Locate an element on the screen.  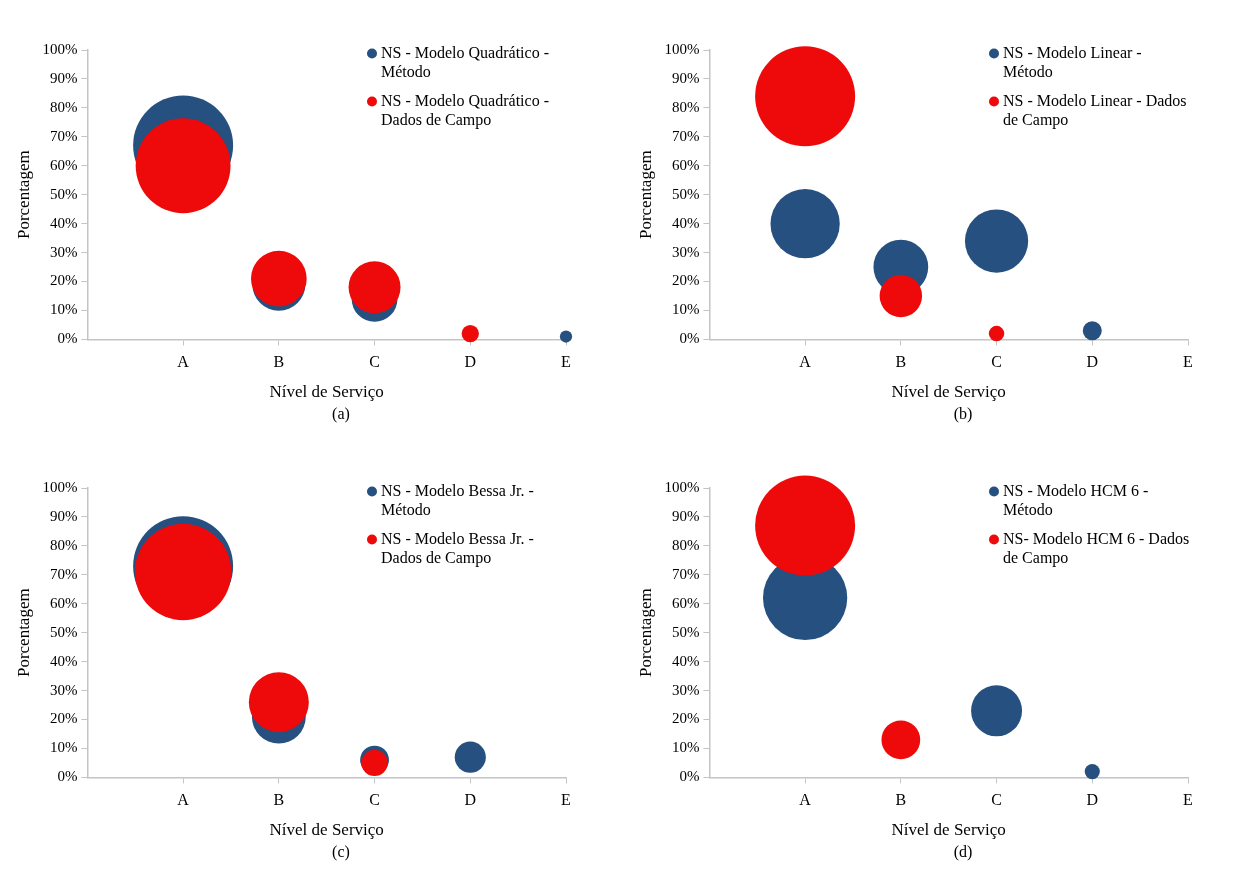
legend-label: NS - Modelo HCM 6 - Método is located at coordinates (1076, 499).